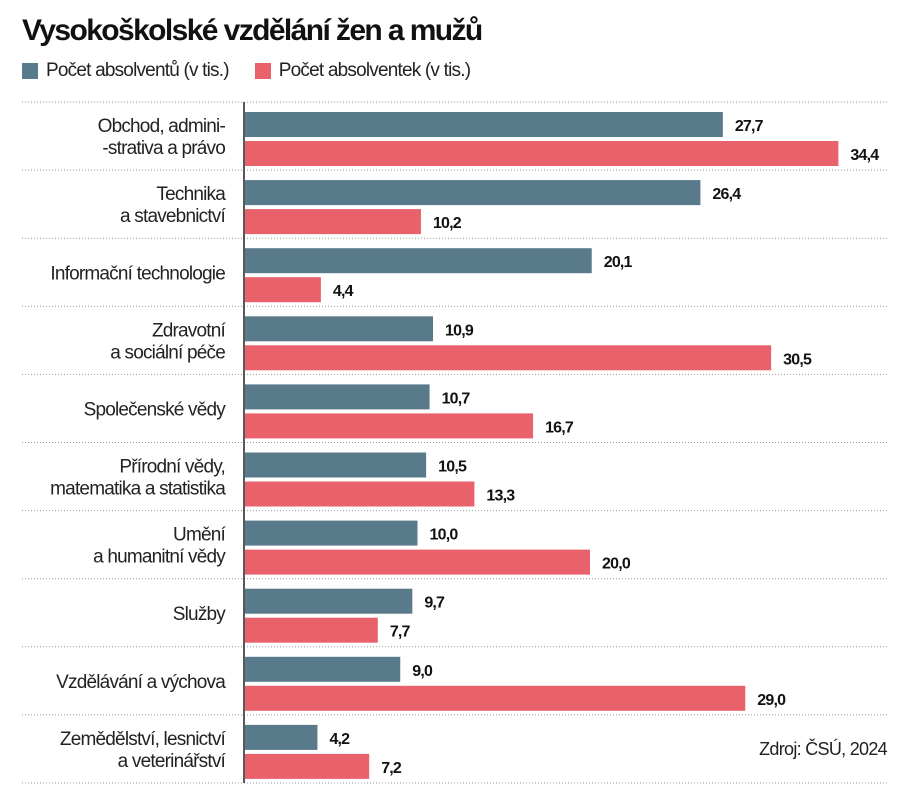 This screenshot has height=806, width=910. What do you see at coordinates (374, 70) in the screenshot?
I see `legend-label-women: Počet absolventek (v tis.)` at bounding box center [374, 70].